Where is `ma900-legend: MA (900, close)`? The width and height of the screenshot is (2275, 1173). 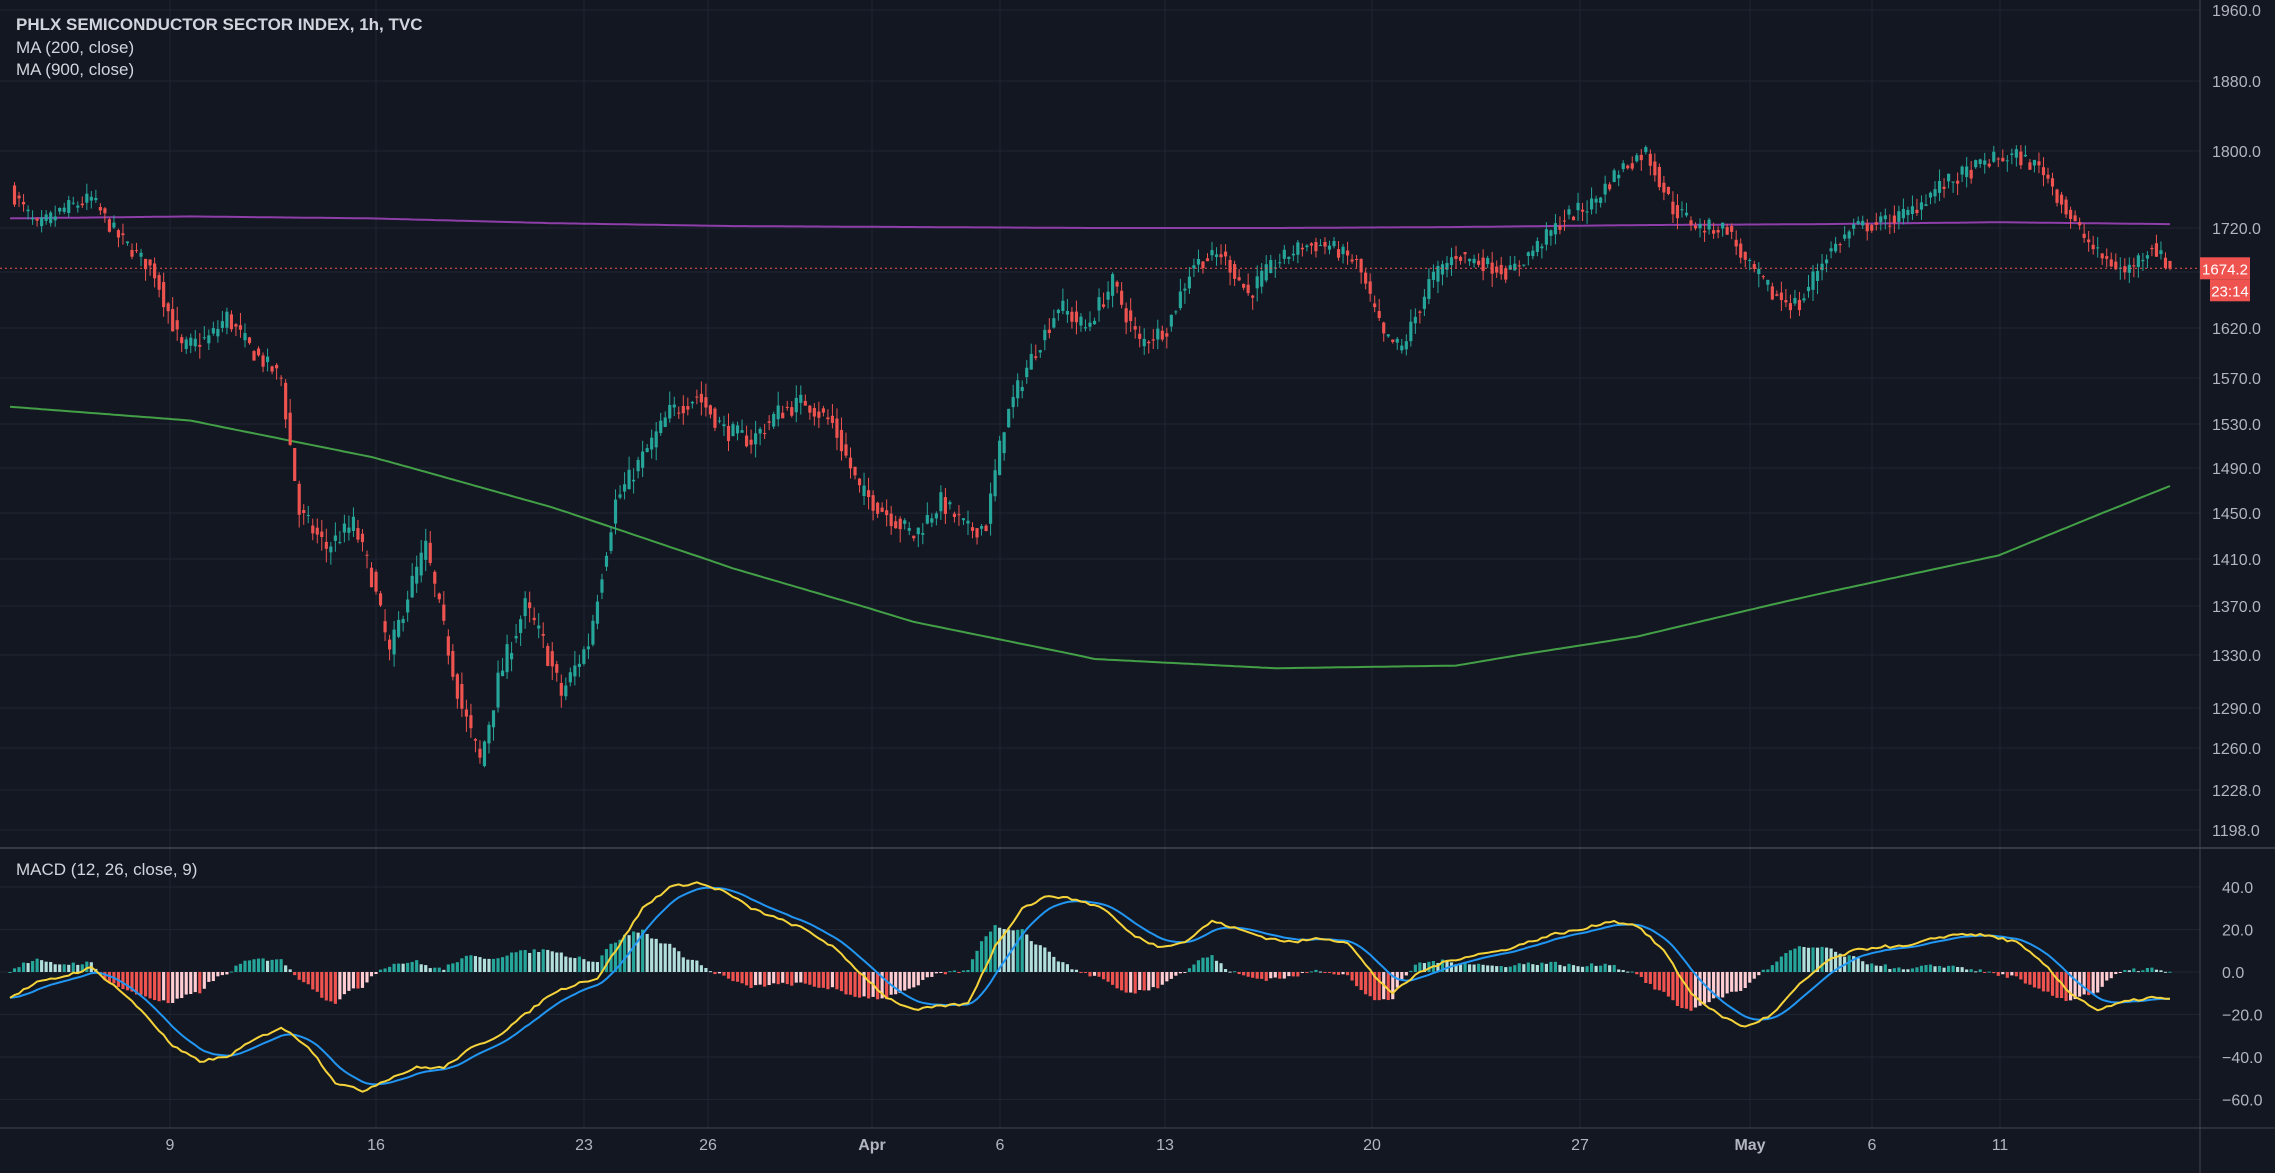 ma900-legend: MA (900, close) is located at coordinates (75, 69).